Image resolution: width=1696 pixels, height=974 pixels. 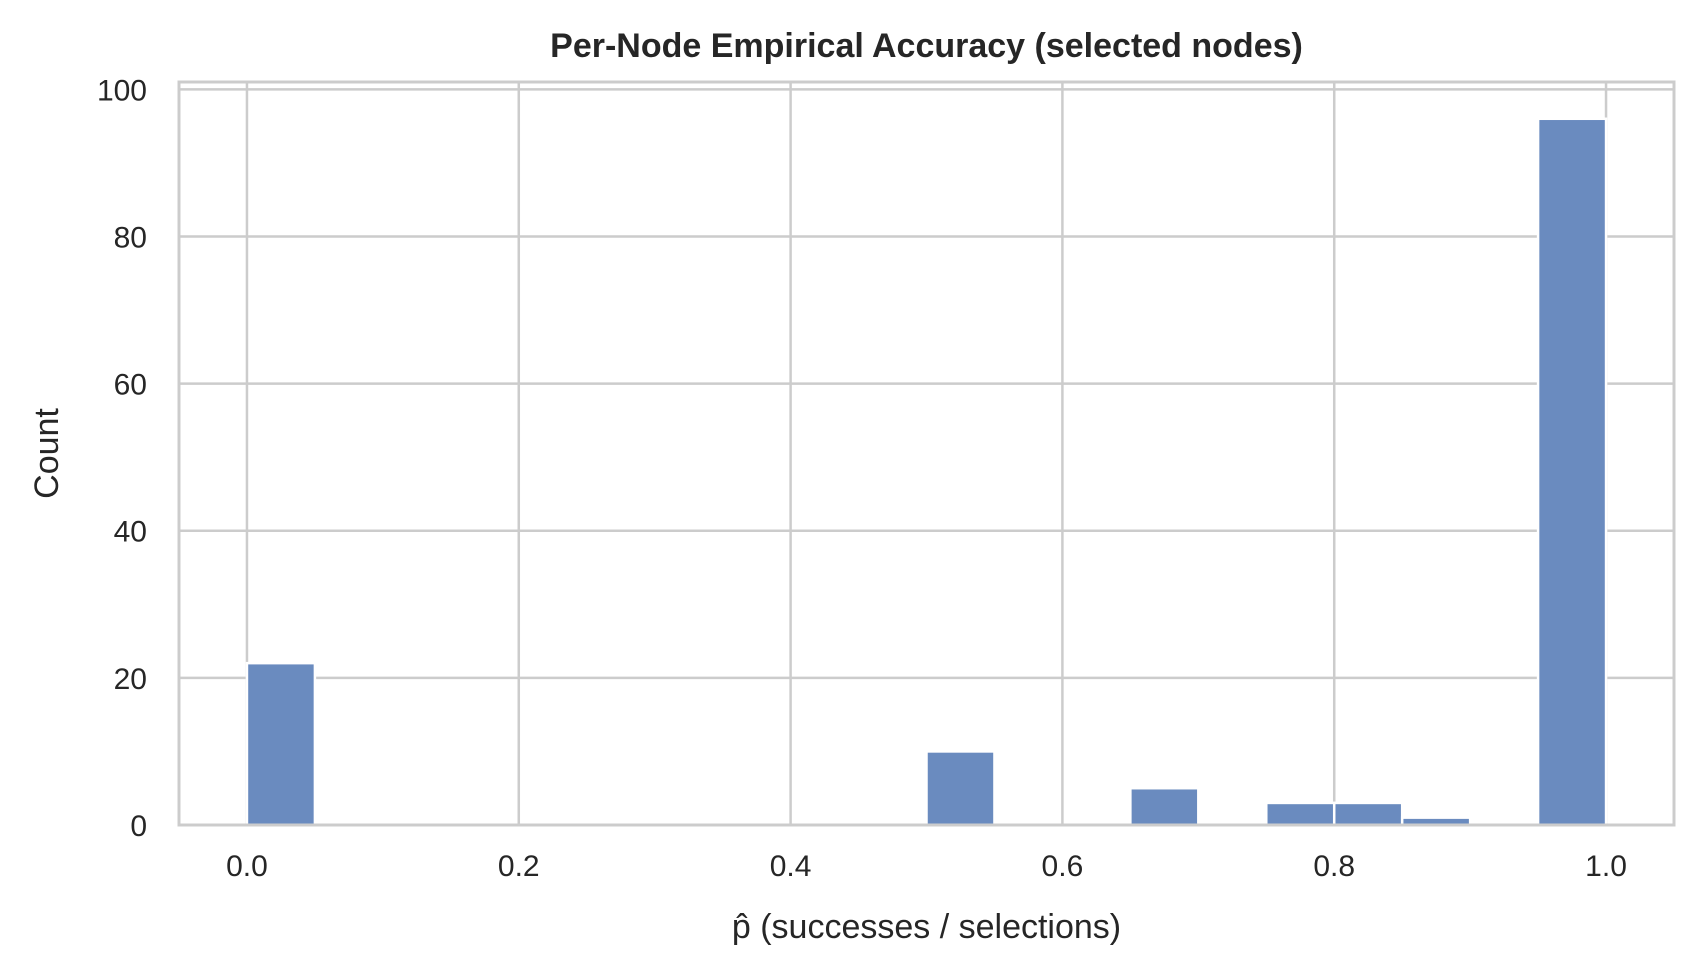 What do you see at coordinates (130, 532) in the screenshot?
I see `y-tick-label-2: 40` at bounding box center [130, 532].